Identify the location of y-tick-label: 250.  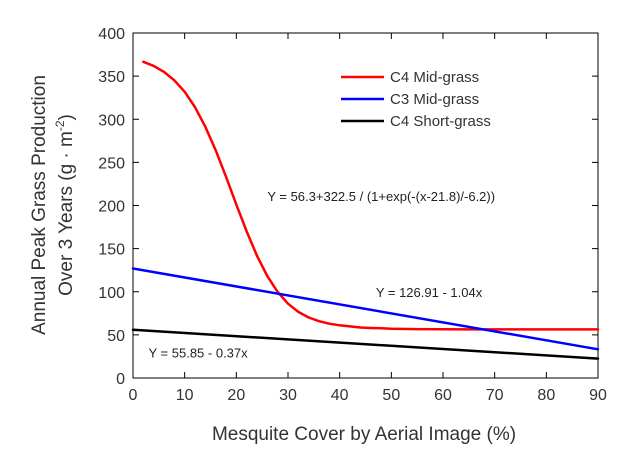
(111, 163).